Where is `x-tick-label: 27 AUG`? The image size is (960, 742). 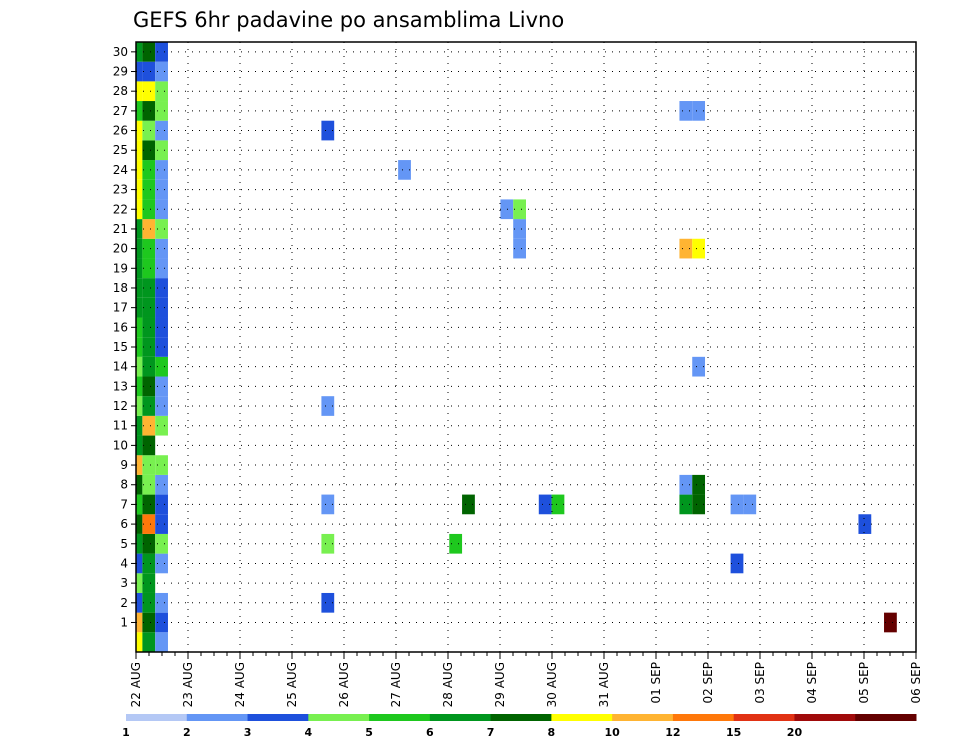
x-tick-label: 27 AUG is located at coordinates (396, 684).